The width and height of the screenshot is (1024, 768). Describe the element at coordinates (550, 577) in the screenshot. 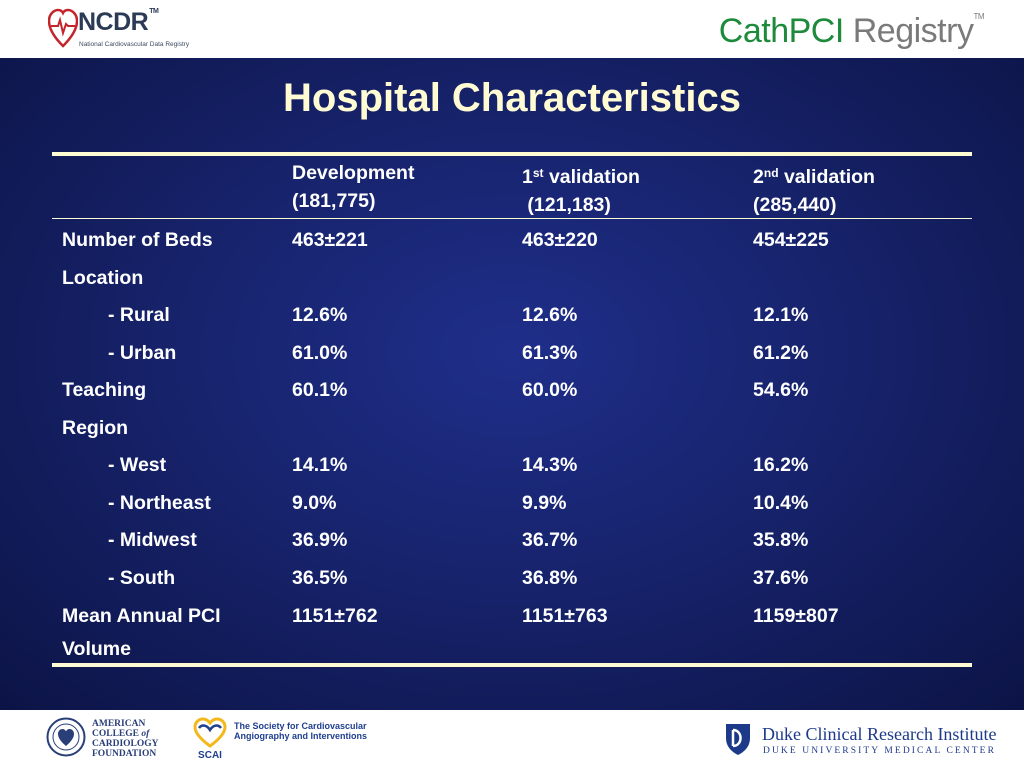

I see `cell-validation-1: 36.8%` at that location.